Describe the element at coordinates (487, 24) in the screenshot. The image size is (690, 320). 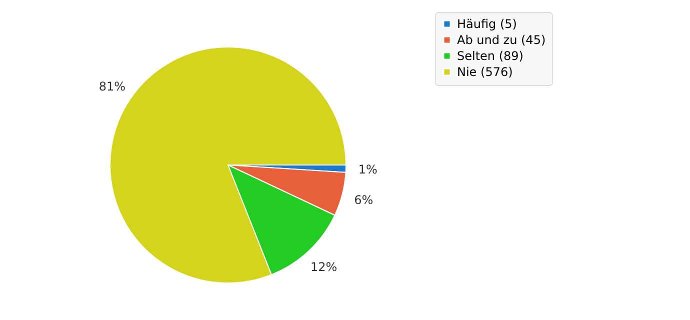
I see `legend-label: Häufig (5)` at that location.